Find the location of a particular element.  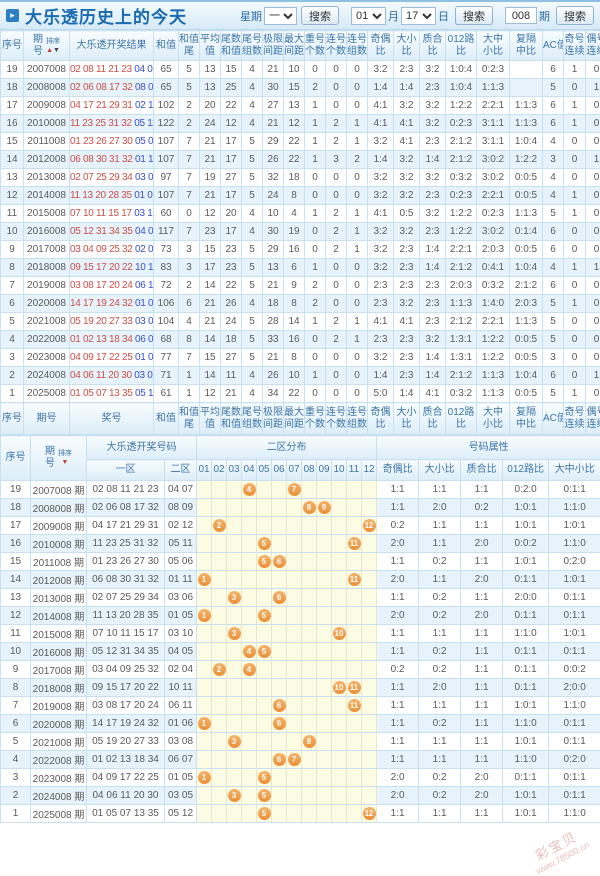

stat-cell: 0:0:5 is located at coordinates (526, 250).